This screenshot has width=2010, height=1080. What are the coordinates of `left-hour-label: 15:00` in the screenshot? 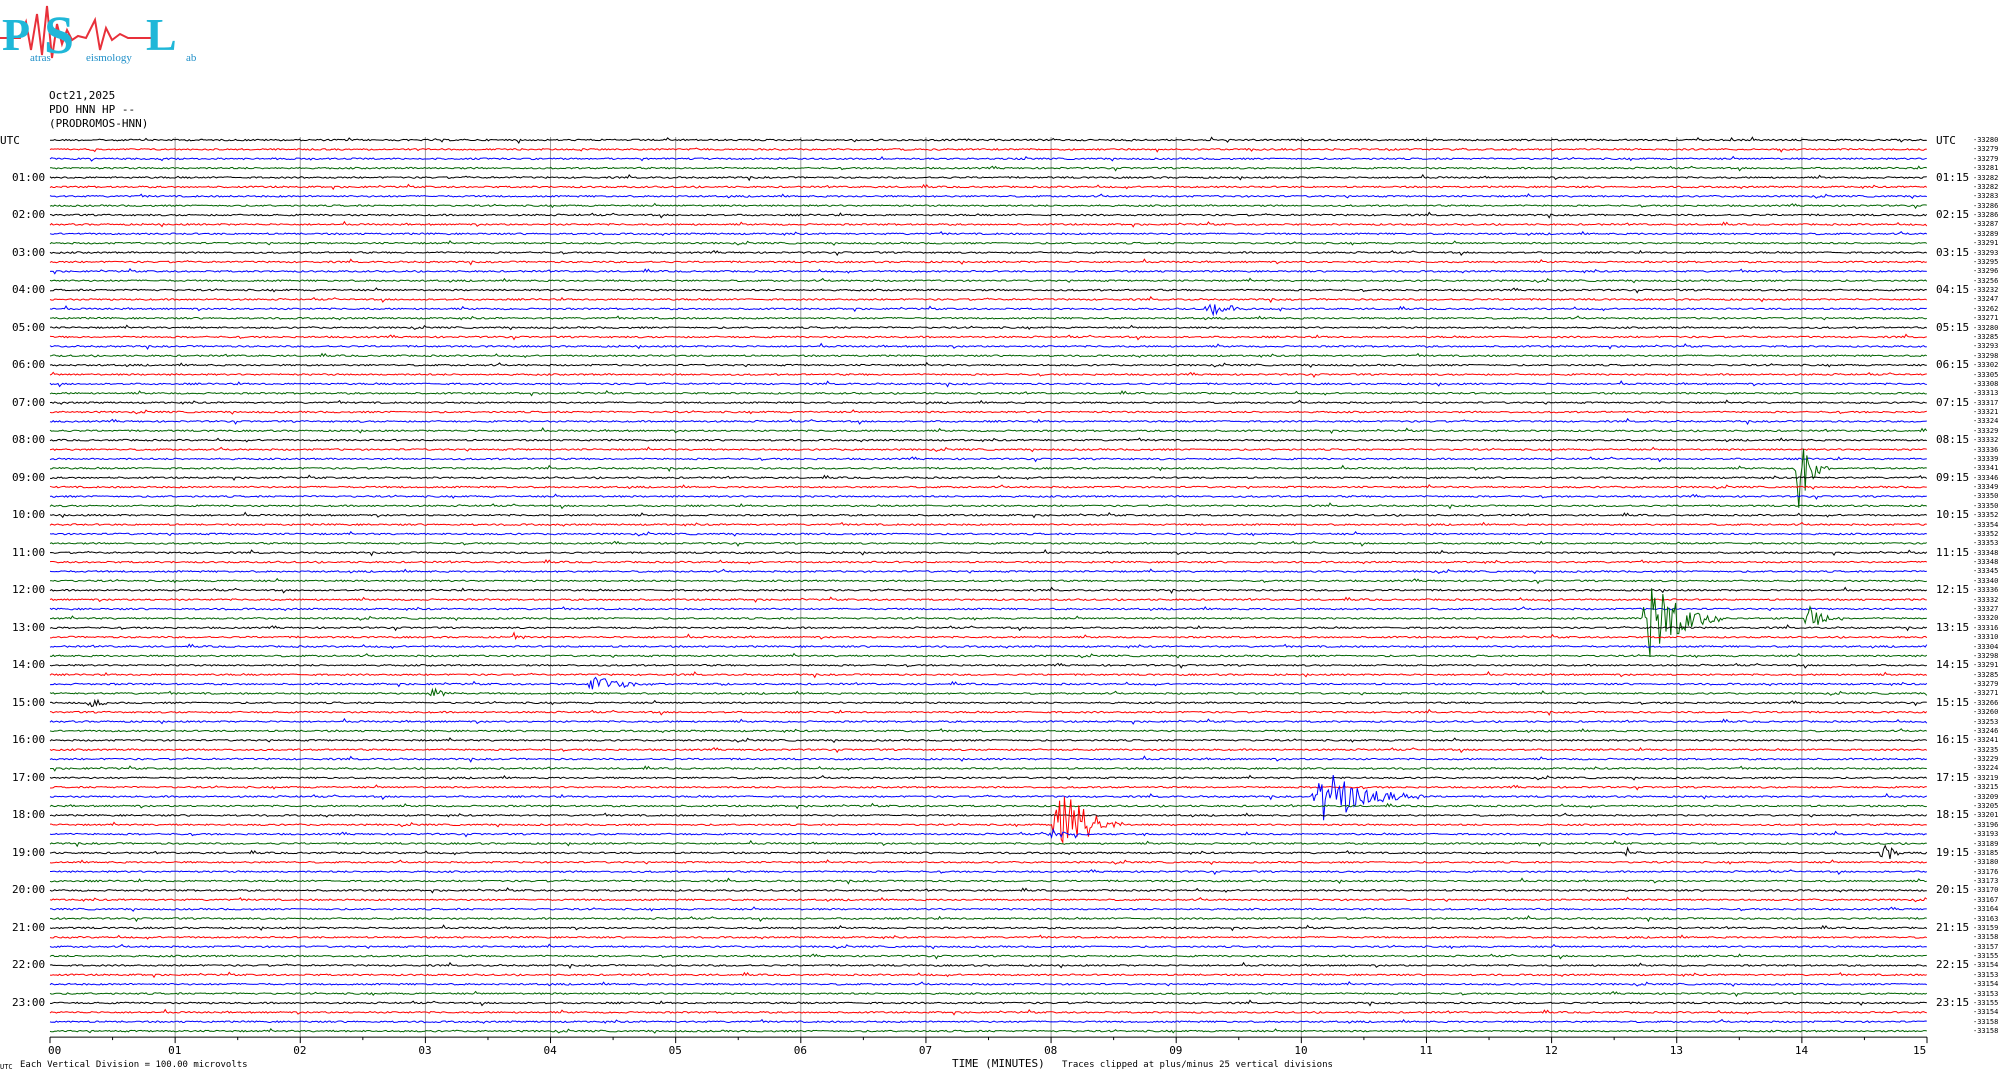 It's located at (29, 702).